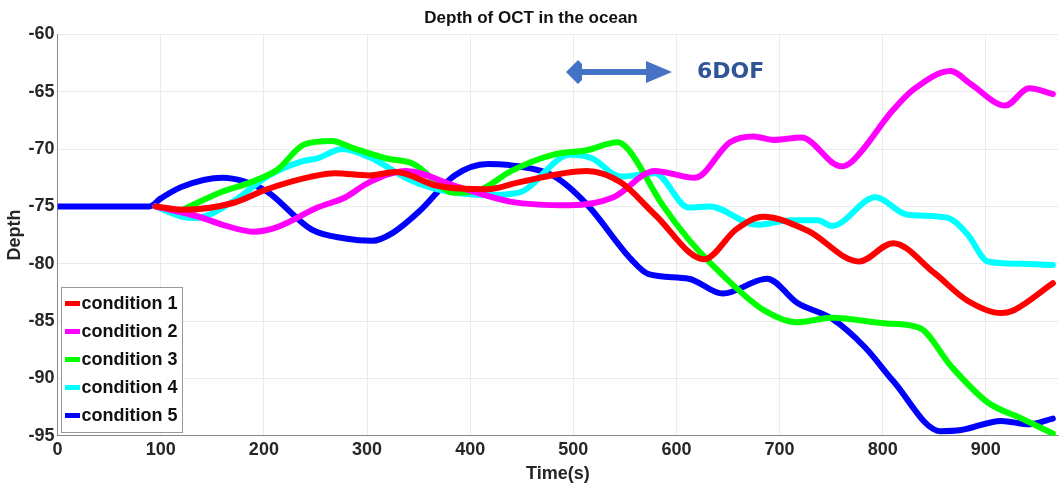  Describe the element at coordinates (41, 90) in the screenshot. I see `y-tick-label: -65` at that location.